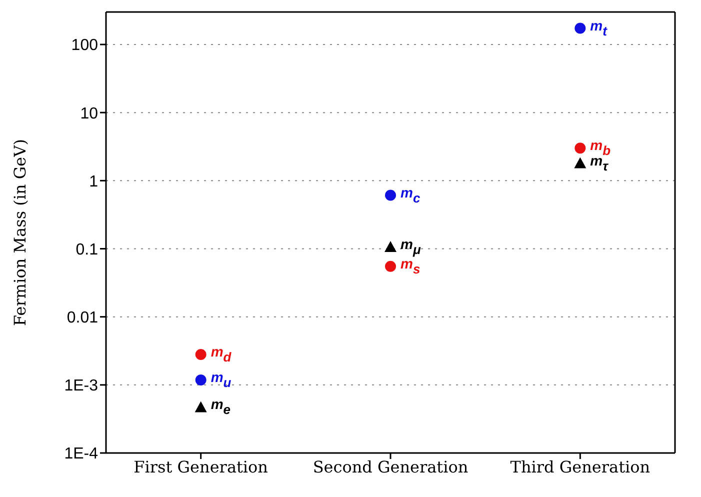 The height and width of the screenshot is (497, 701). I want to click on x-tick-label: First Generation, so click(201, 466).